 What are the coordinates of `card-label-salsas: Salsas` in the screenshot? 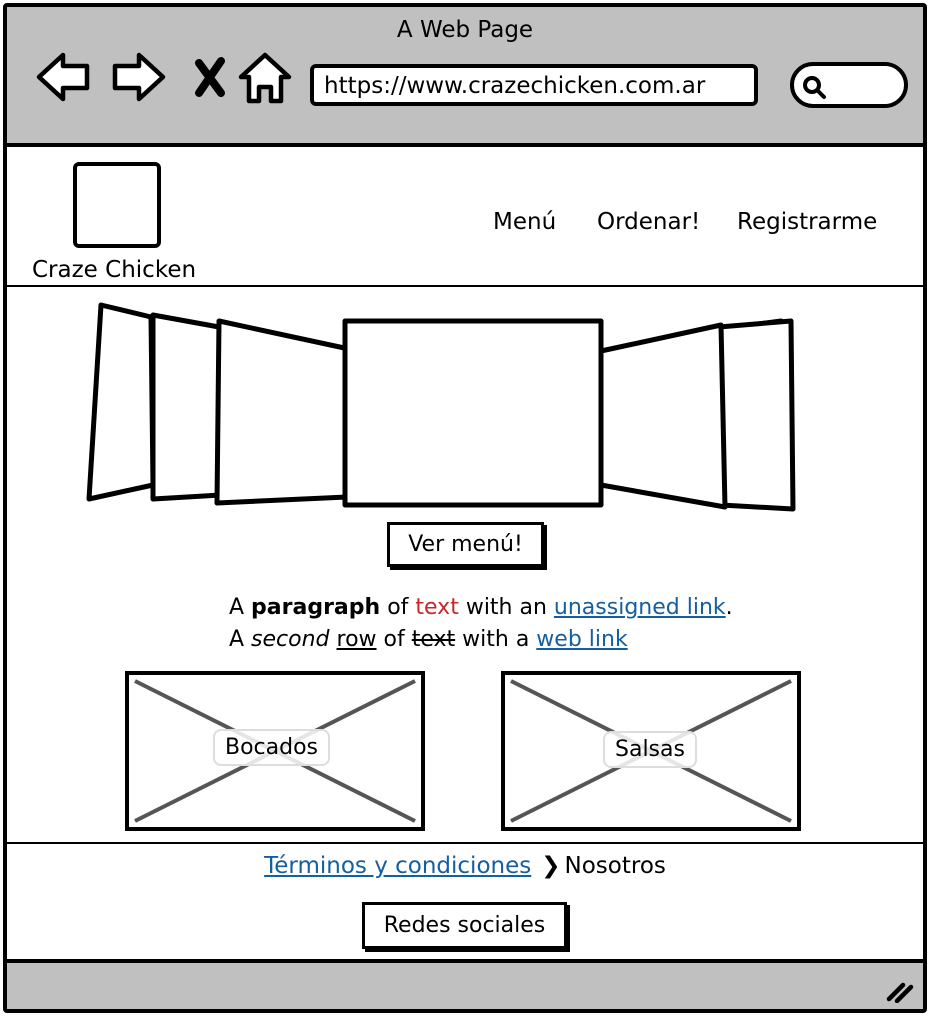 It's located at (650, 749).